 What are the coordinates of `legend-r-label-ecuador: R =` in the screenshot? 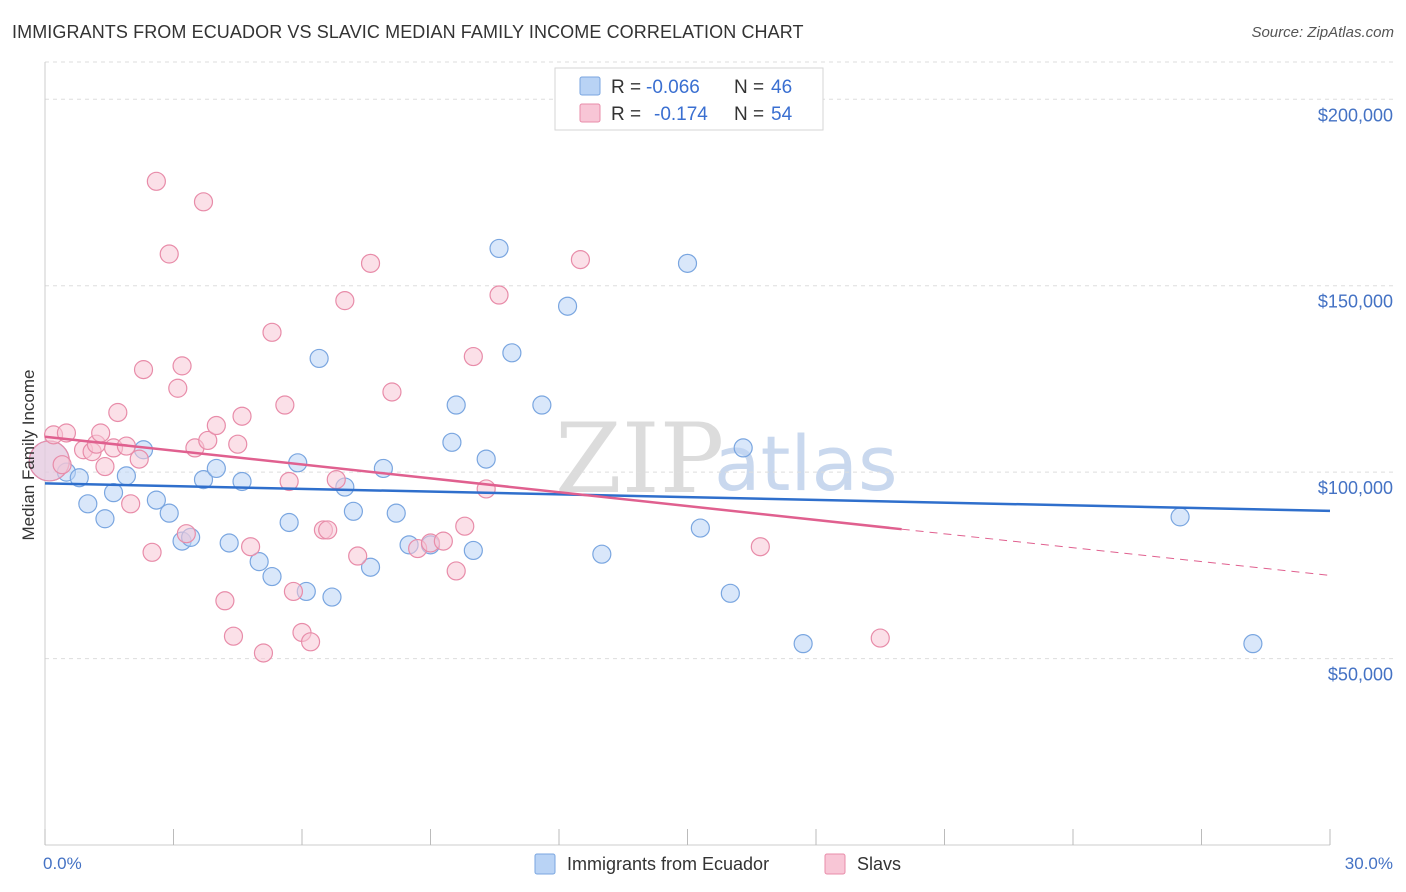 It's located at (626, 87).